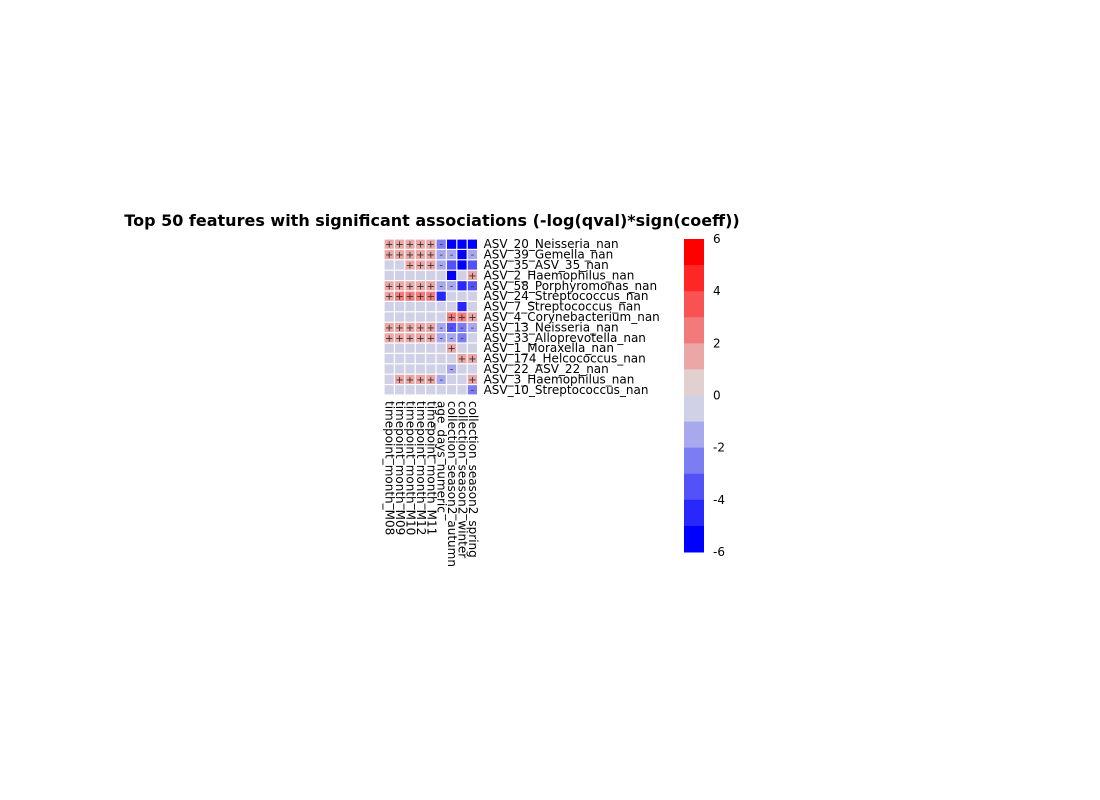 Image resolution: width=1100 pixels, height=800 pixels. Describe the element at coordinates (473, 479) in the screenshot. I see `column-label: collection_season2_spring` at that location.